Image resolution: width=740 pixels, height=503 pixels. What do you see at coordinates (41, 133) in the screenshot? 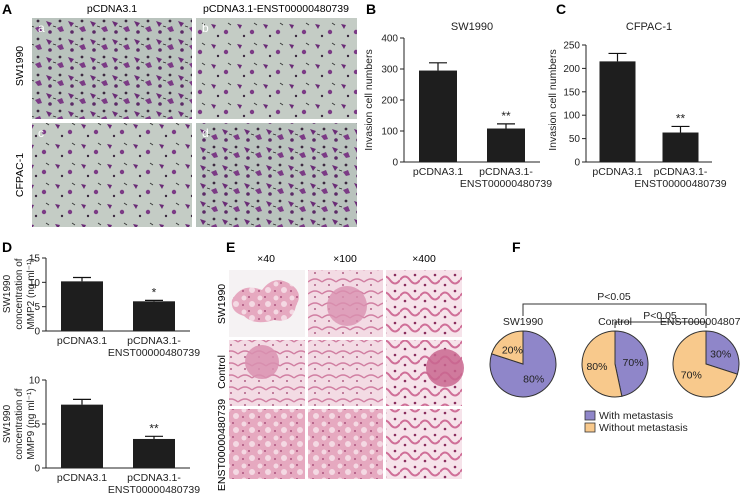
I see `micrograph-c-label: c` at bounding box center [41, 133].